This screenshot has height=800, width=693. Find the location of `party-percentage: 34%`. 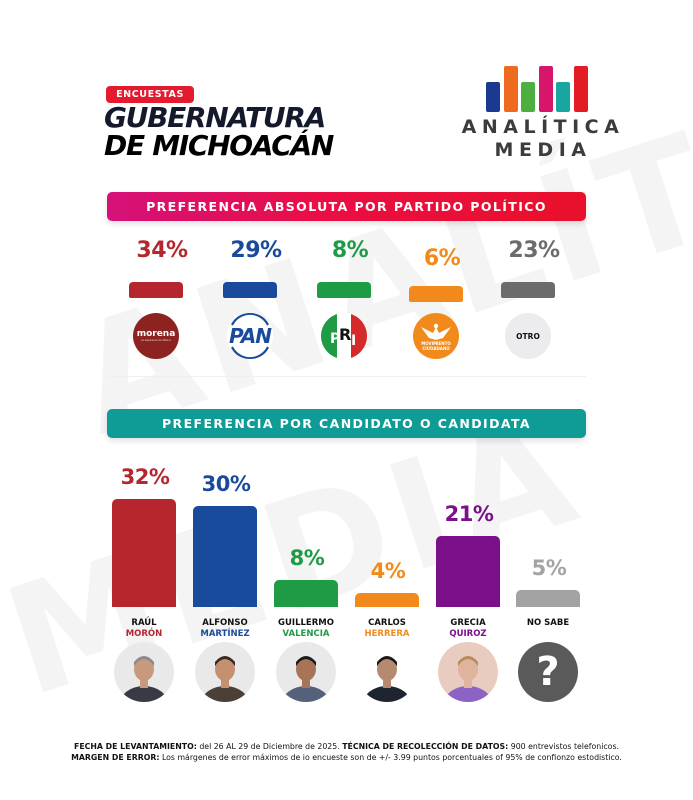

party-percentage: 34% is located at coordinates (162, 250).